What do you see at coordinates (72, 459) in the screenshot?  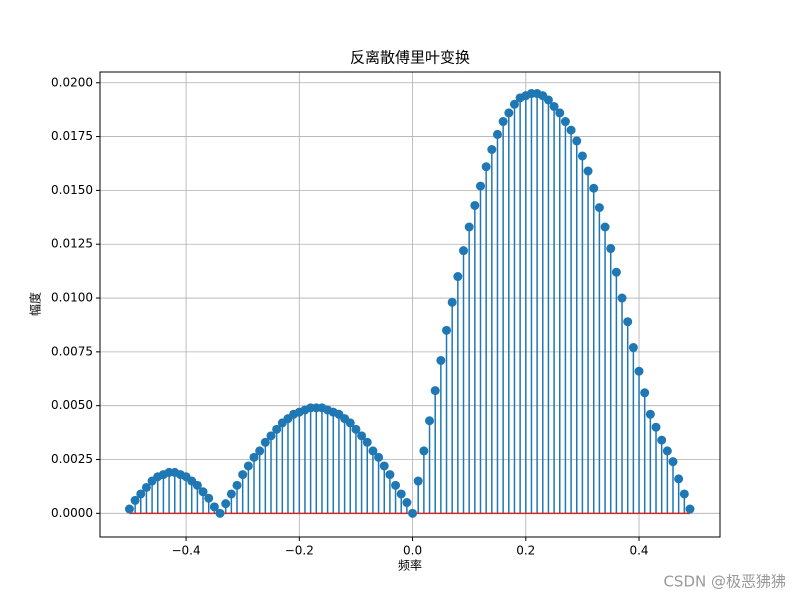 I see `y-tick-label: 0.0025` at bounding box center [72, 459].